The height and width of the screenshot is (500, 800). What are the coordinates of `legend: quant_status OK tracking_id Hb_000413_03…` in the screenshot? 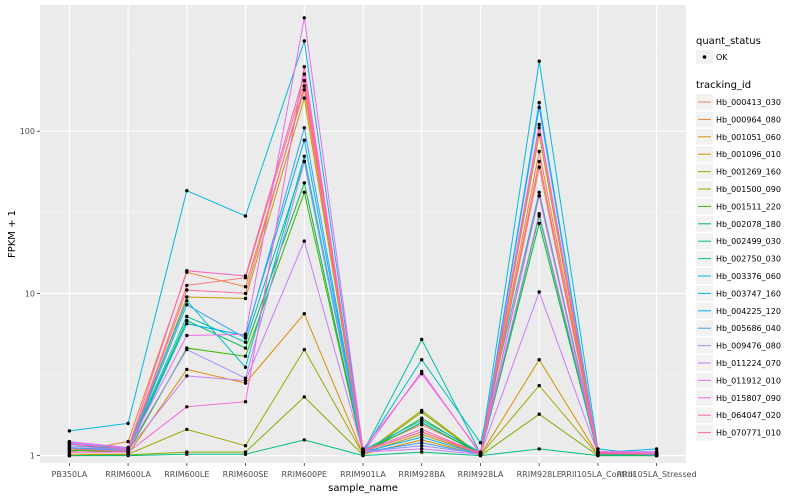 It's located at (738, 238).